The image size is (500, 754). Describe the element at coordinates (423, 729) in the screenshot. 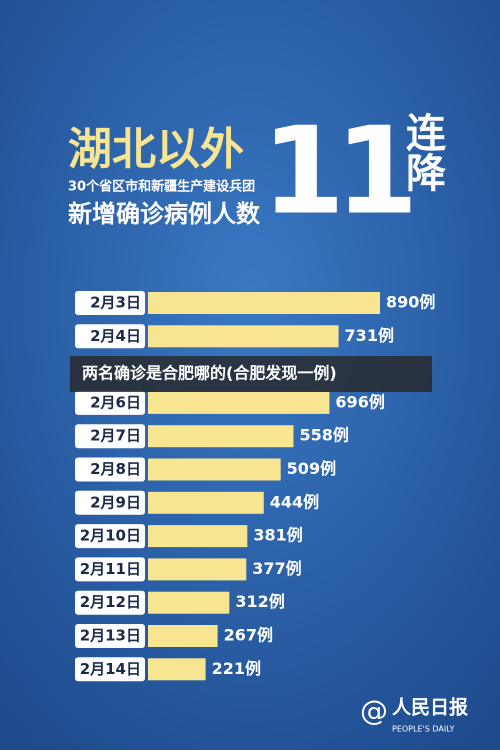

I see `logo-en: PEOPLE'S DAILY` at that location.